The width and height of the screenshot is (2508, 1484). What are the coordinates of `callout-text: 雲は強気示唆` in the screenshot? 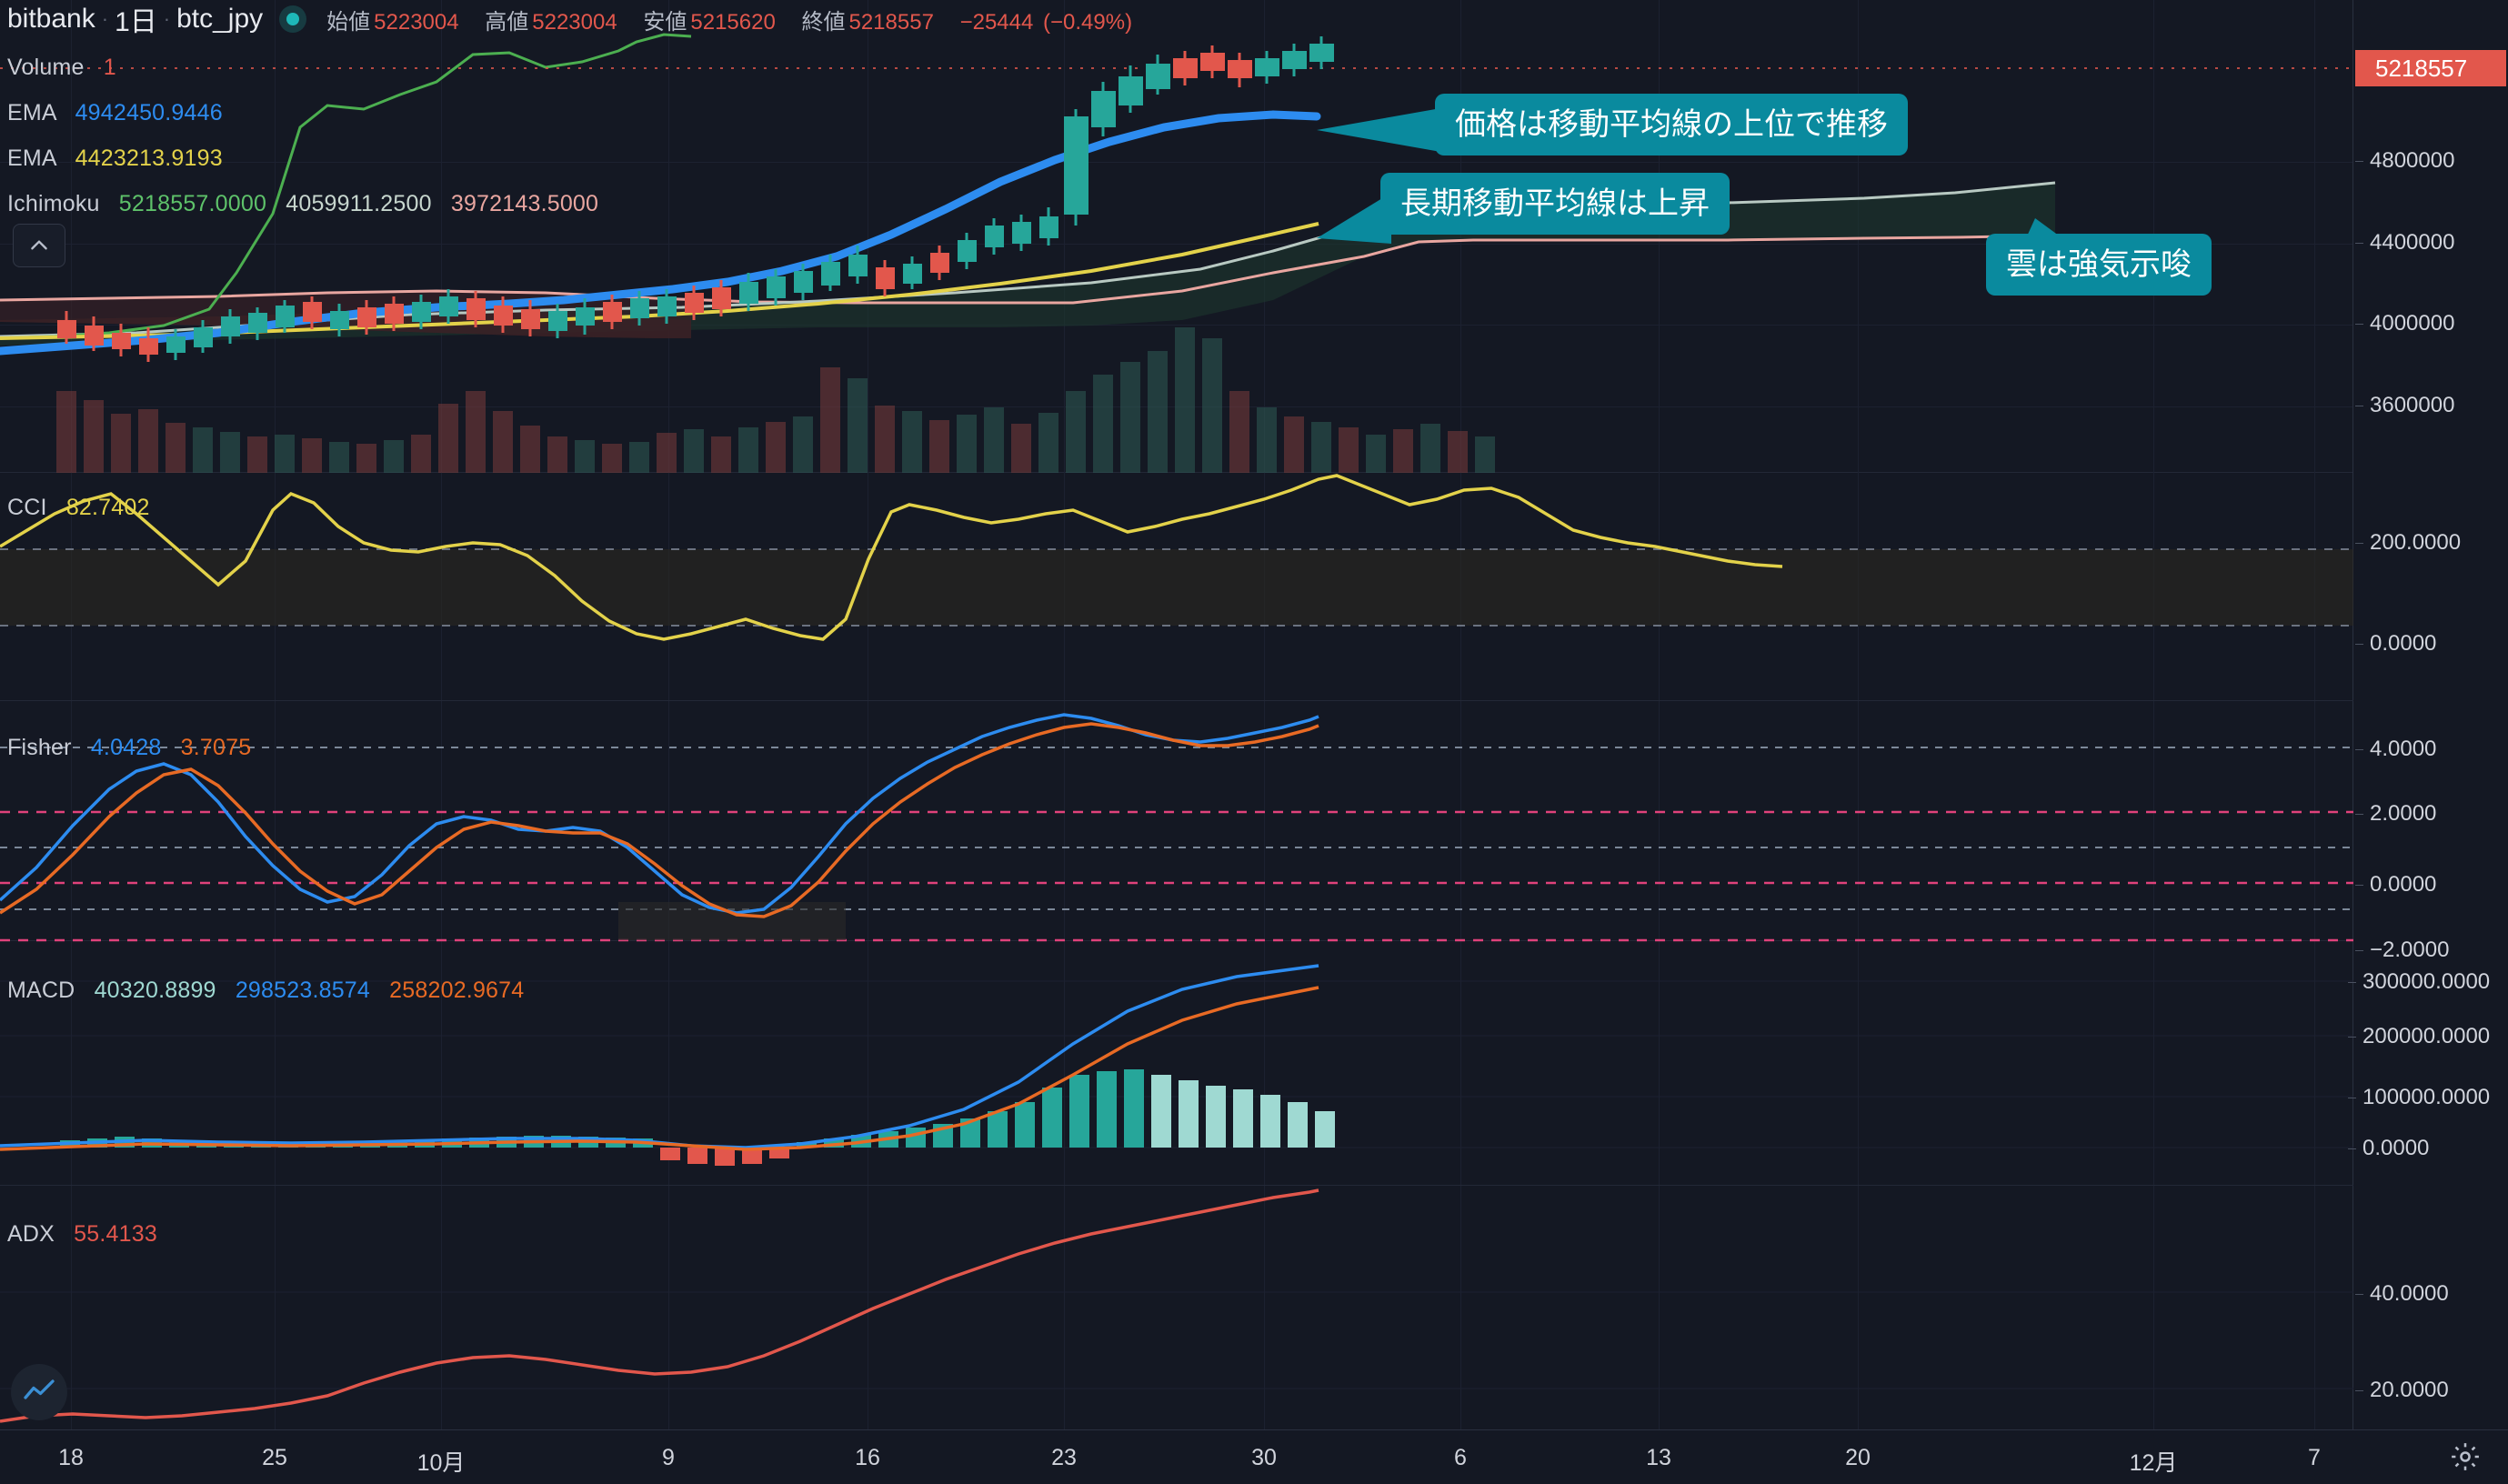 It's located at (2099, 264).